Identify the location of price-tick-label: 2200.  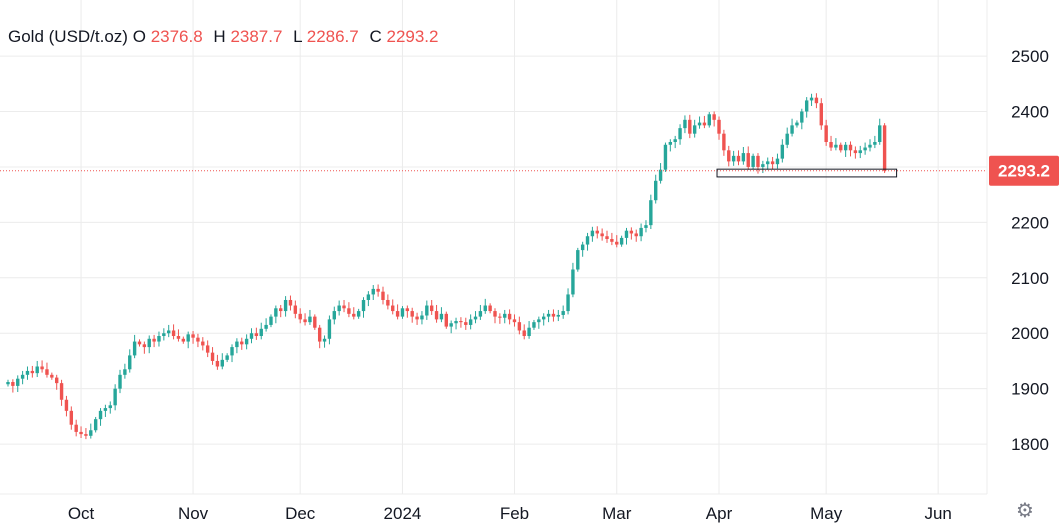
(1030, 222).